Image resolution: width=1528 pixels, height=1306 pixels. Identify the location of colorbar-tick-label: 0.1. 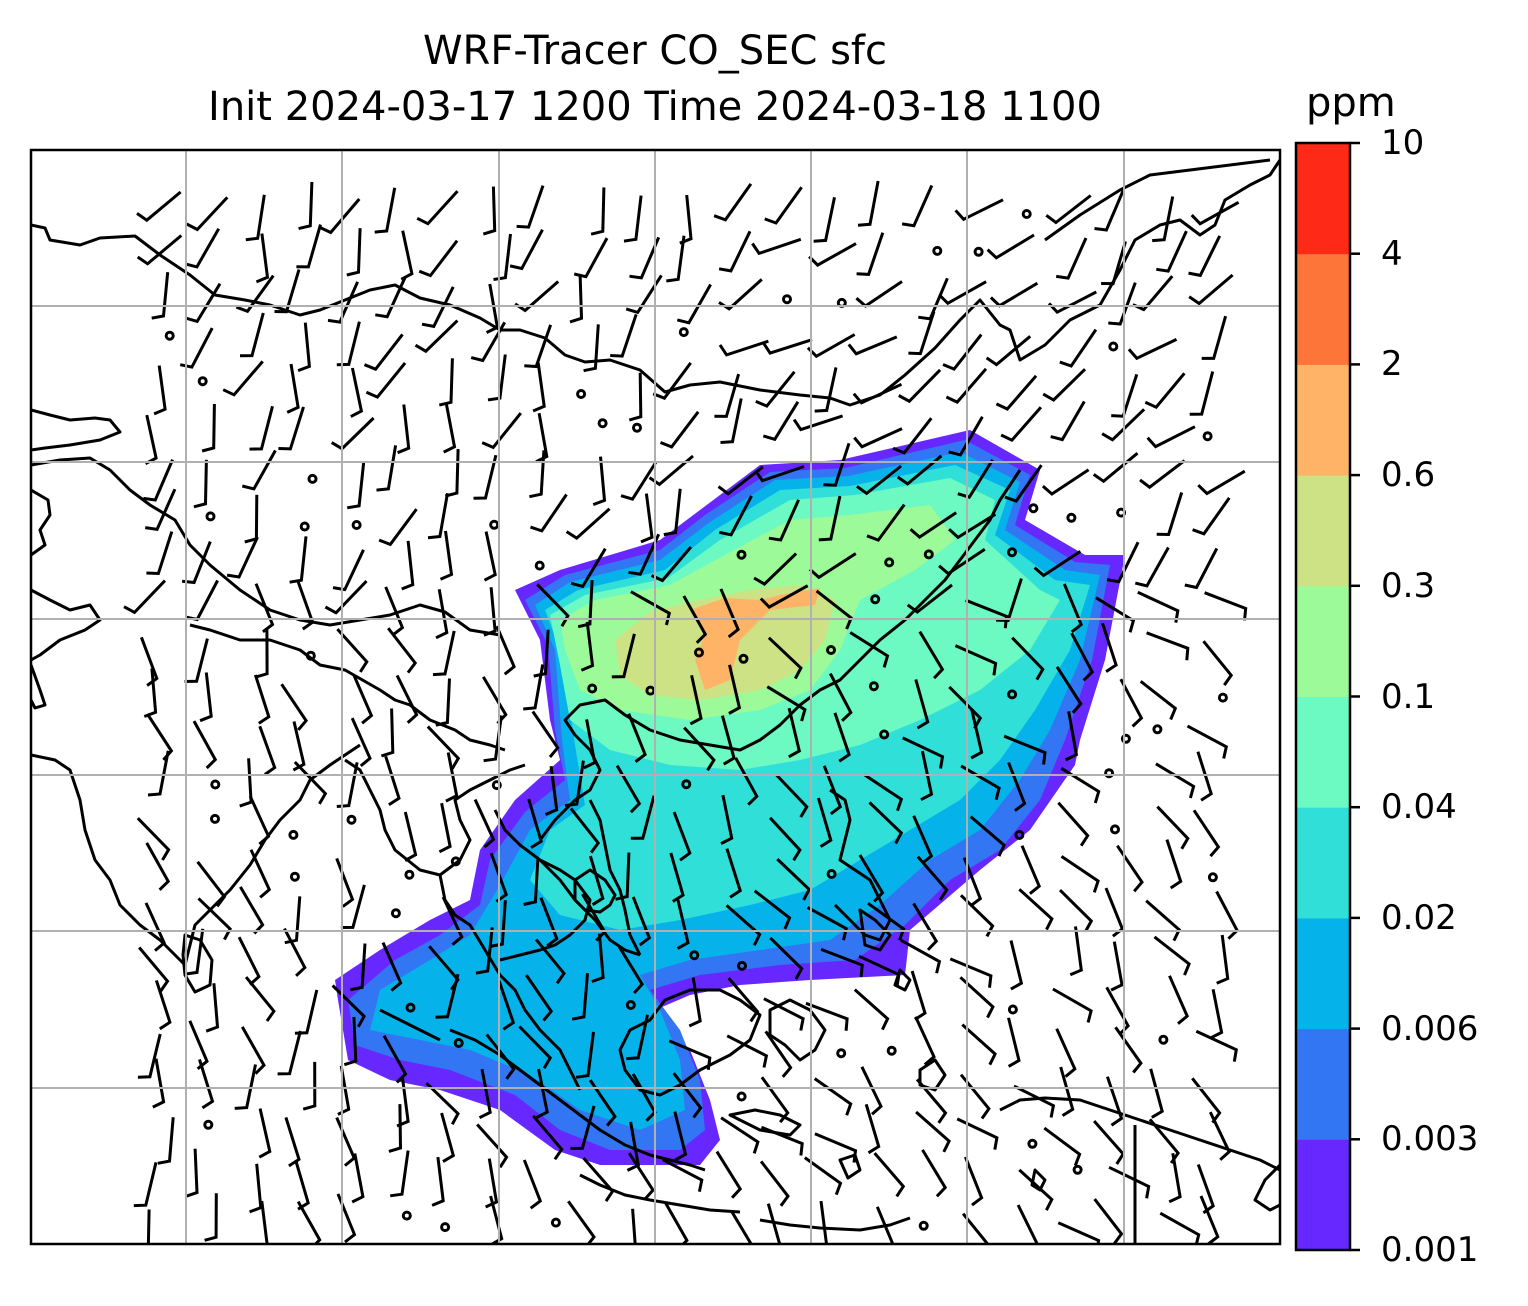
(1408, 696).